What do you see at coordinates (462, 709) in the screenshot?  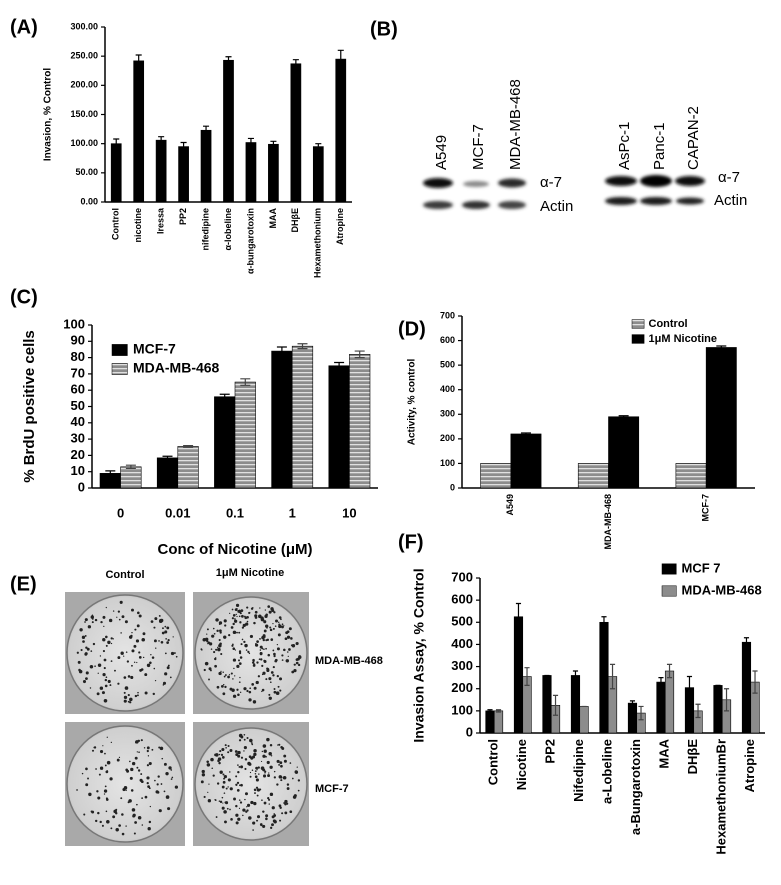 I see `y-tick-label: 100` at bounding box center [462, 709].